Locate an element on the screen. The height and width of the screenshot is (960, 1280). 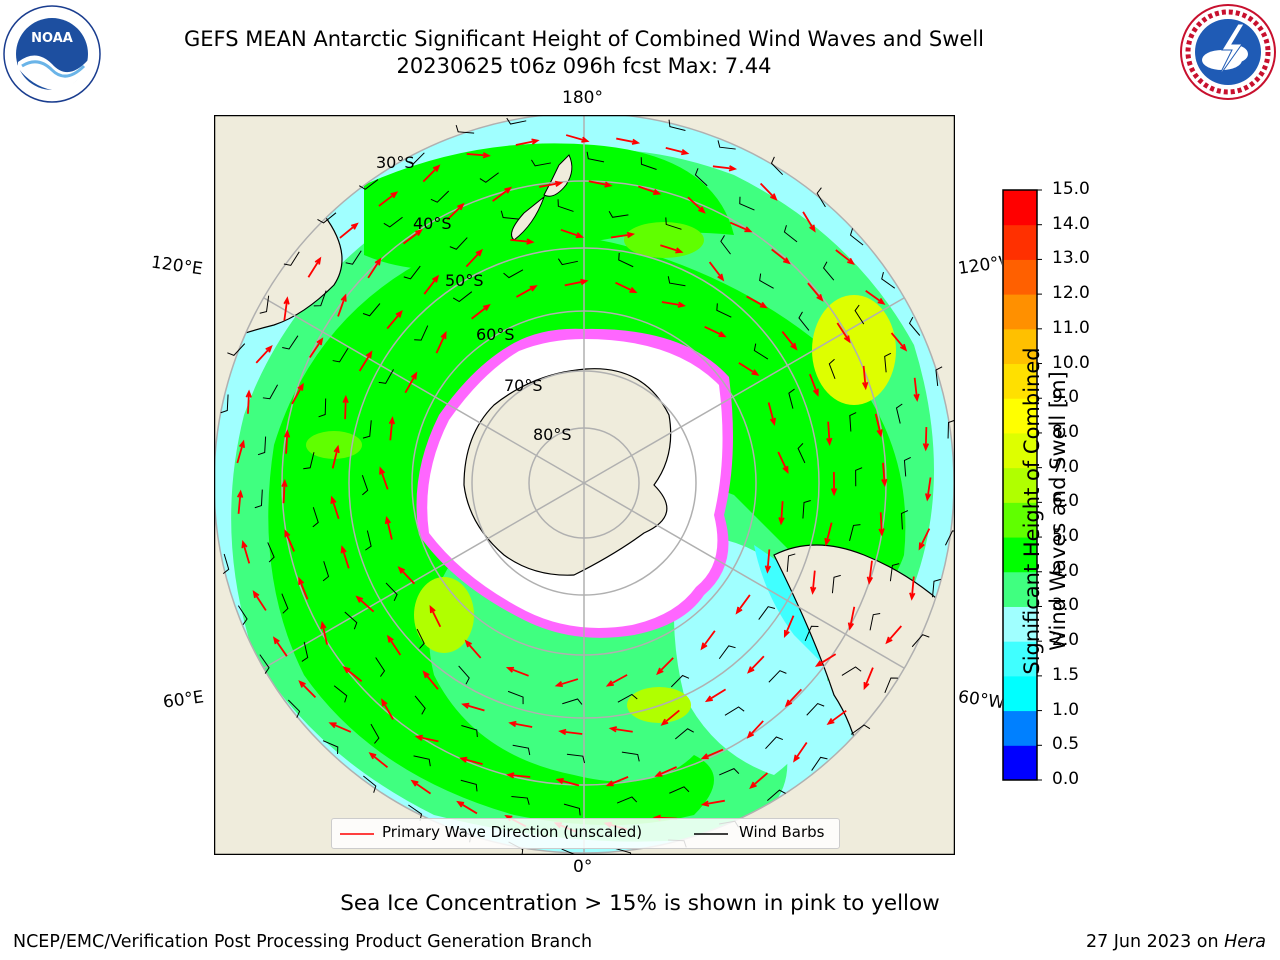
noaa-logo: NOAA is located at coordinates (52, 54).